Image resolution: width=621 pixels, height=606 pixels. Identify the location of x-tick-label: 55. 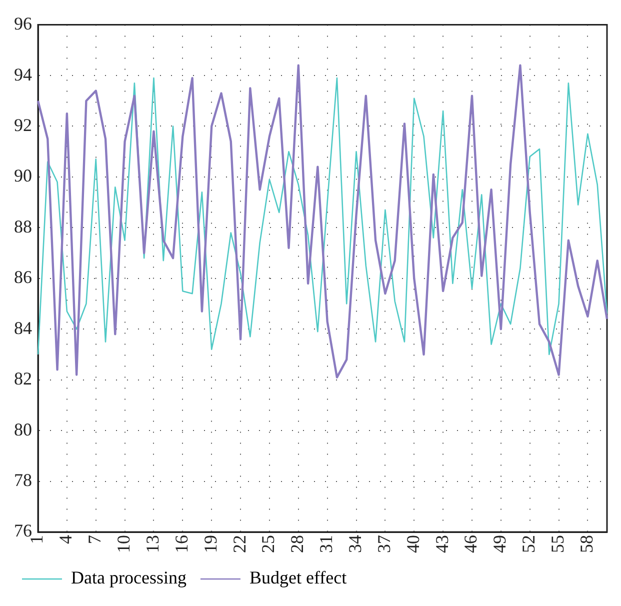
(558, 544).